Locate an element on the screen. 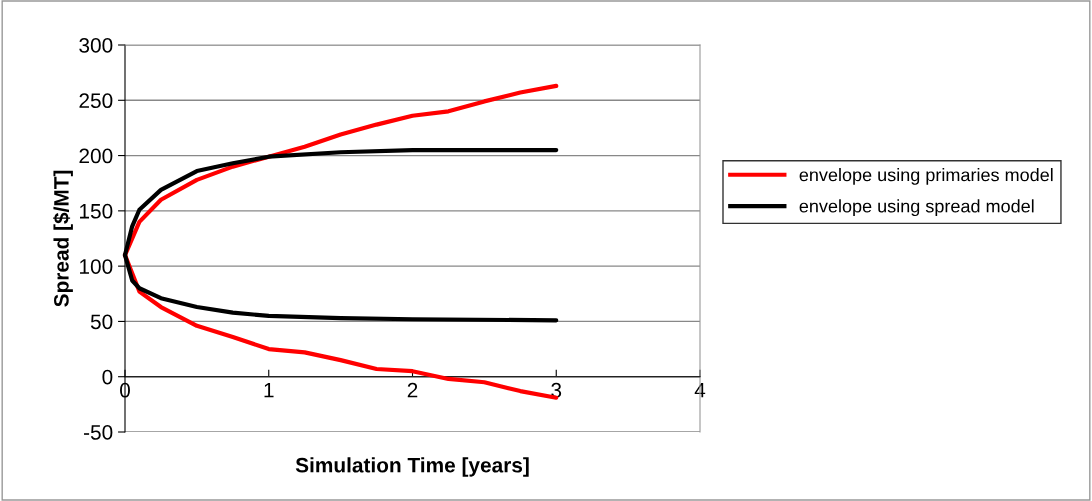 Image resolution: width=1092 pixels, height=501 pixels. x-tick-label: 2 is located at coordinates (412, 390).